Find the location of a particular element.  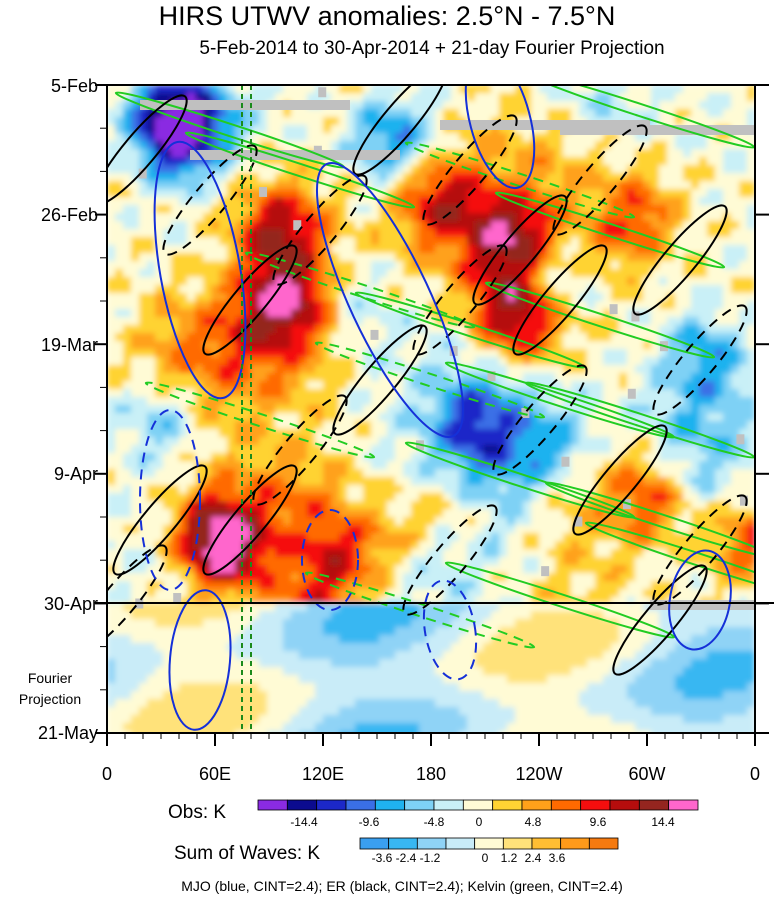

y-tick-label: 5-Feb is located at coordinates (74, 86).